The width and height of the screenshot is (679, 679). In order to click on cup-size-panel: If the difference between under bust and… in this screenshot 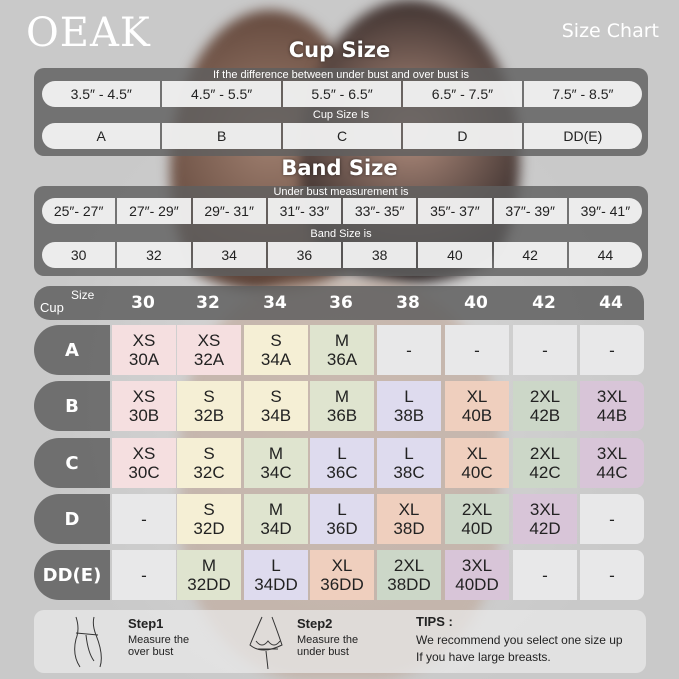, I will do `click(341, 112)`.